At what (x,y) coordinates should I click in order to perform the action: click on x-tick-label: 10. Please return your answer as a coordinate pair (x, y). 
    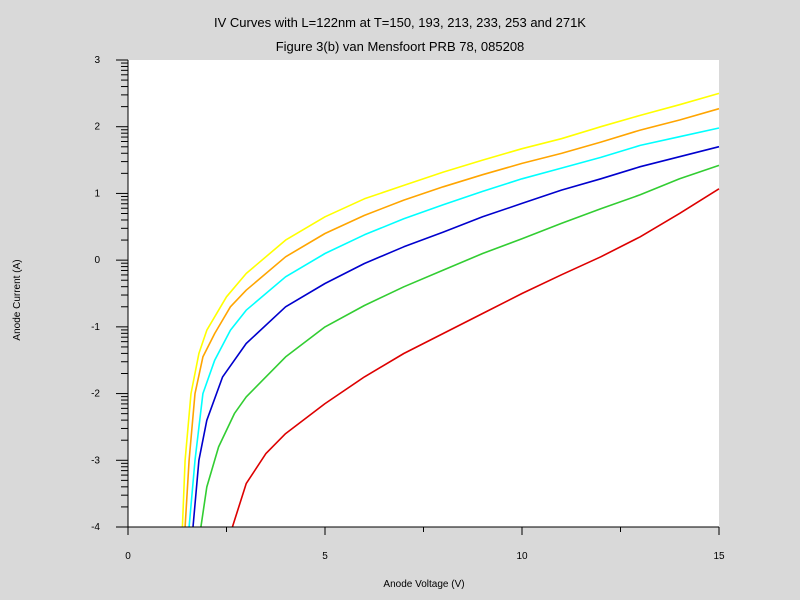
    Looking at the image, I should click on (522, 556).